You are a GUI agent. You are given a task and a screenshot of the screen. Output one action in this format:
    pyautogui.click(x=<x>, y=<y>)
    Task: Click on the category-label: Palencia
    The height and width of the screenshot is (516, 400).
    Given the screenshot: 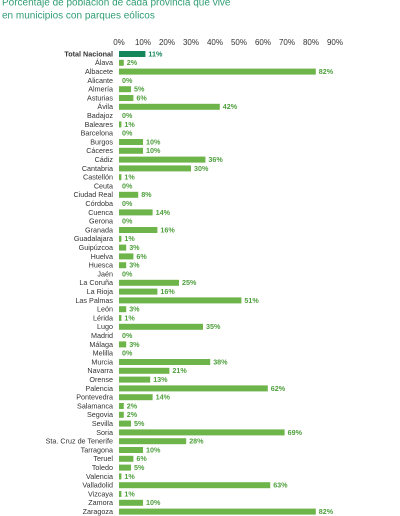 What is the action you would take?
    pyautogui.click(x=99, y=388)
    